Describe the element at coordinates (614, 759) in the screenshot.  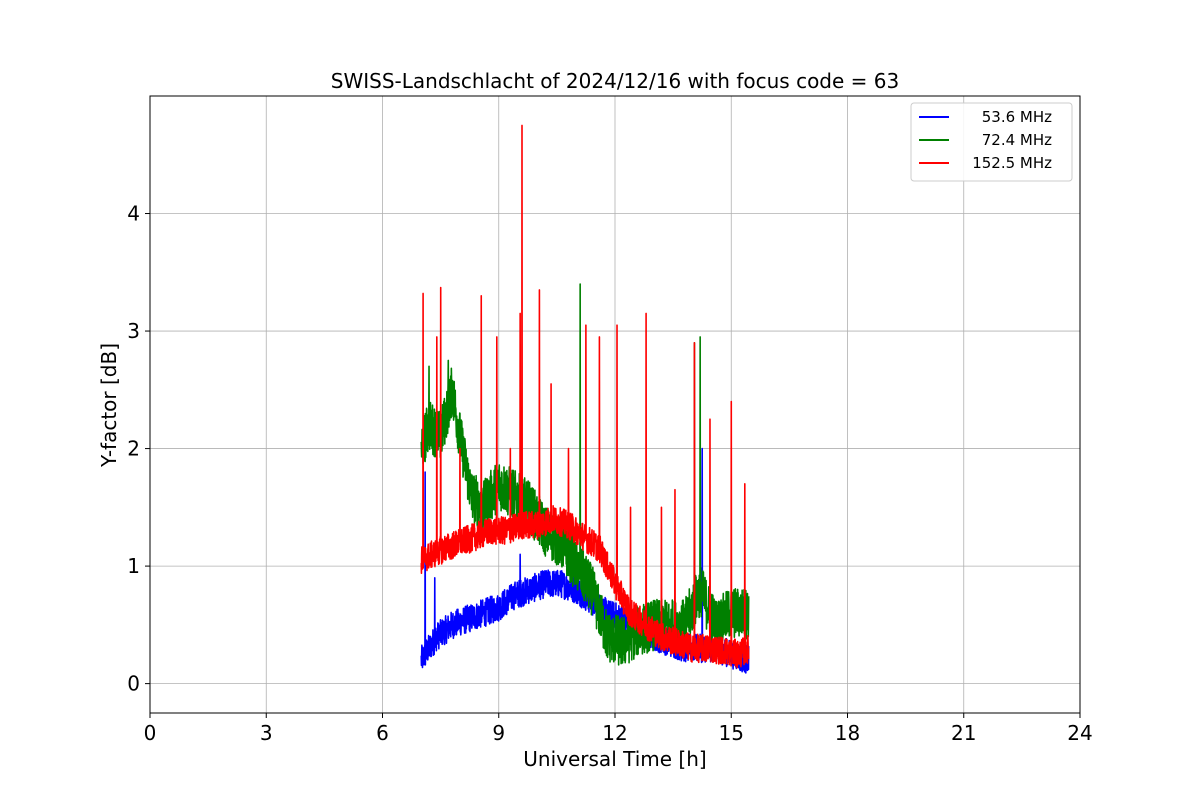
I see `x-axis-label: Universal Time [h]` at that location.